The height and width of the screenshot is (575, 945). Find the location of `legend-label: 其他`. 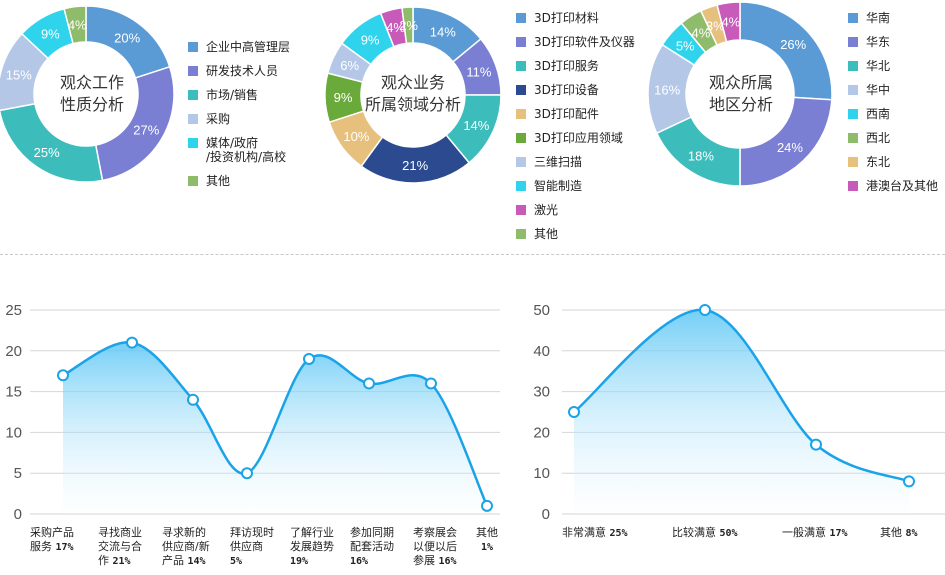

legend-label: 其他 is located at coordinates (218, 181).